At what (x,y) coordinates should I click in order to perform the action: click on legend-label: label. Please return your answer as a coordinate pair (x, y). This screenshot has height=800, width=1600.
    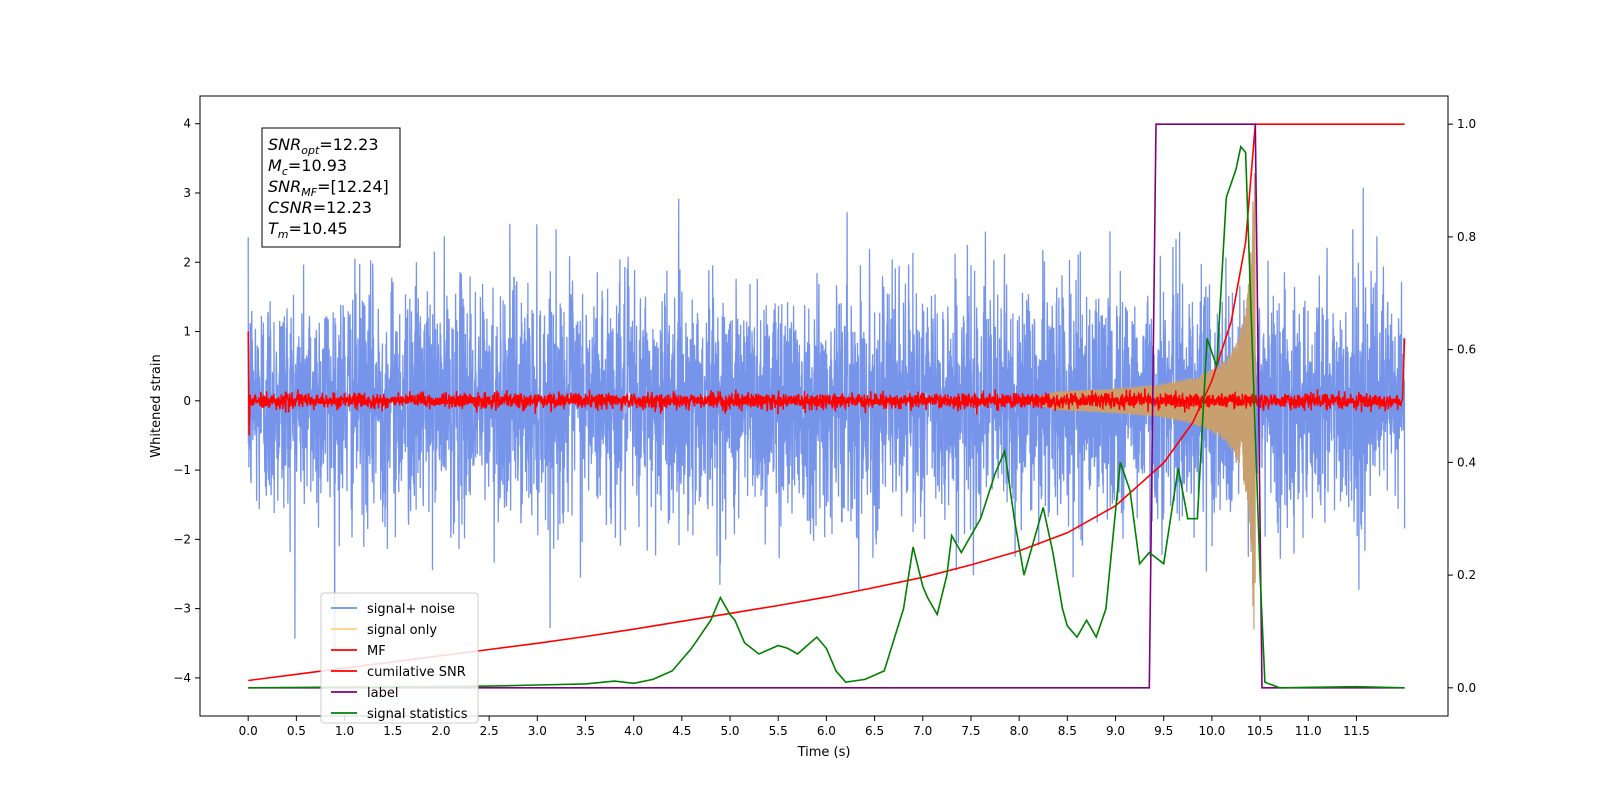
    Looking at the image, I should click on (382, 693).